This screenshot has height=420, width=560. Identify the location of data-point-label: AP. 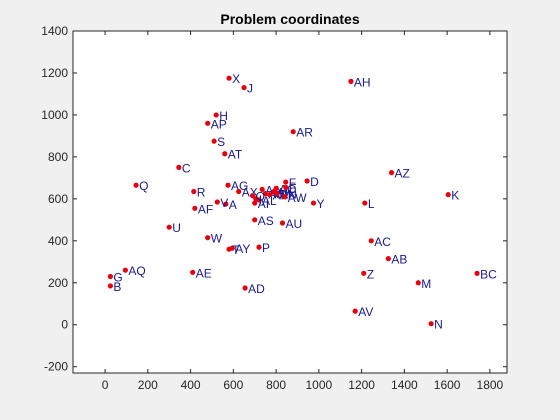
(219, 124).